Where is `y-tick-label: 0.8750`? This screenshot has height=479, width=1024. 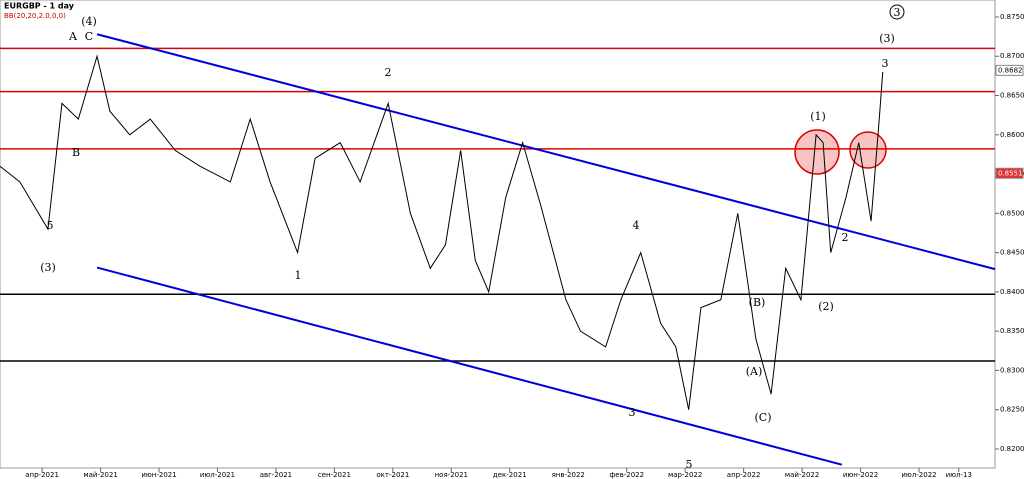 y-tick-label: 0.8750 is located at coordinates (1012, 17).